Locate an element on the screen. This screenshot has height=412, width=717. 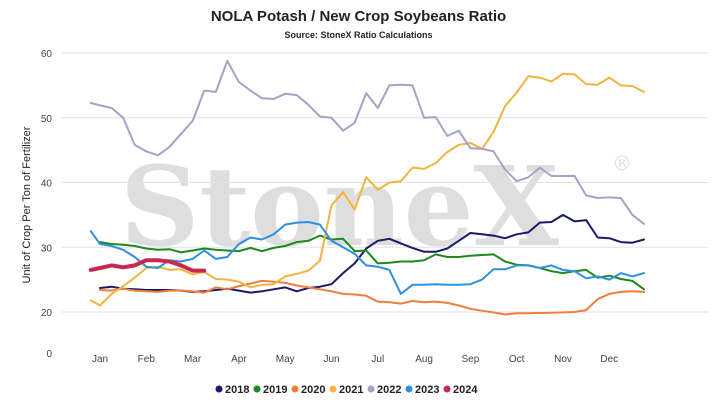
legend-label-2023: 2023 is located at coordinates (427, 390).